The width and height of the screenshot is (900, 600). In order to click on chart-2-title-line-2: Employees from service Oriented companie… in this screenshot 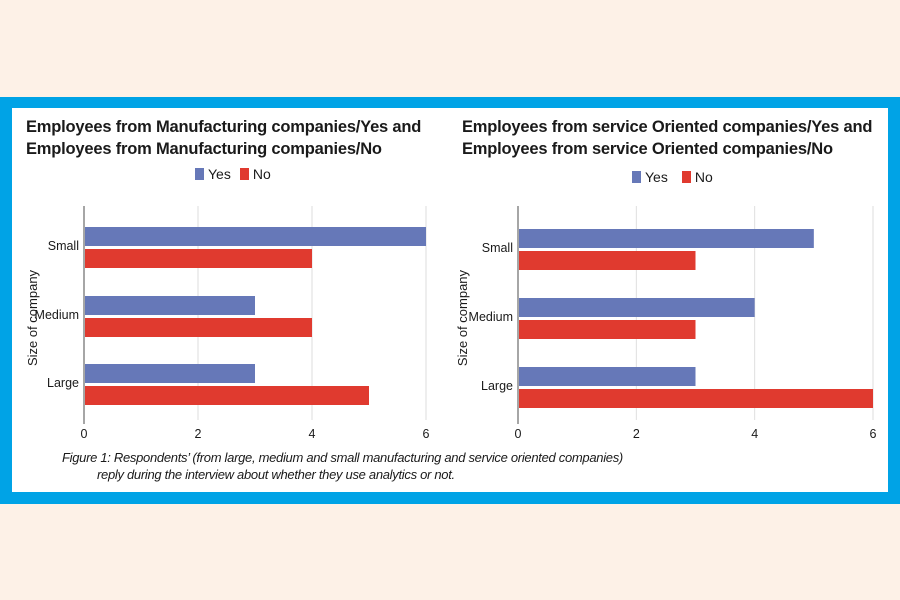, I will do `click(647, 149)`.